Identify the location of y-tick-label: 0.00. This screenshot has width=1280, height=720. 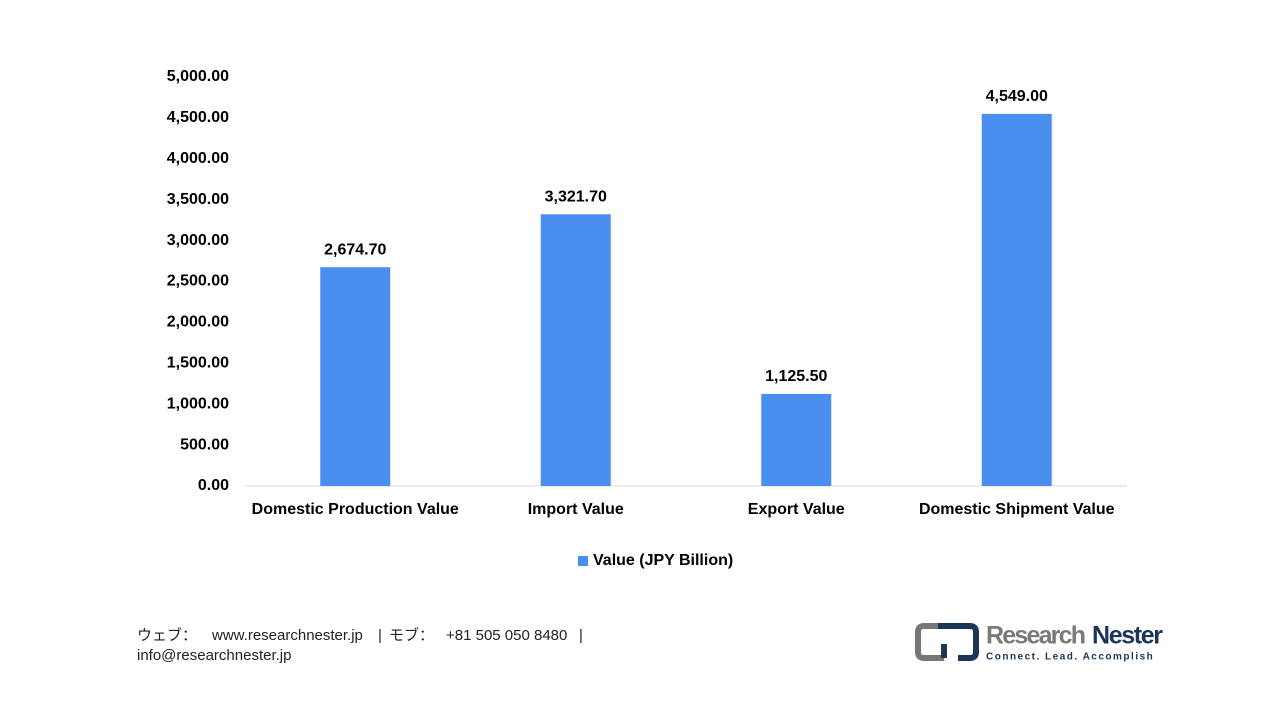
(213, 485).